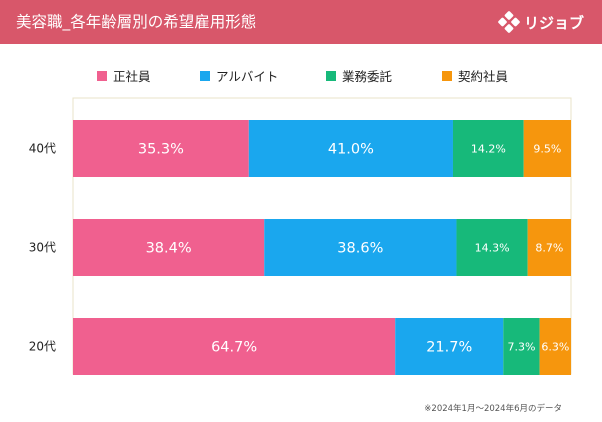 This screenshot has width=602, height=422. I want to click on data-label-1-2: 14.3%, so click(492, 248).